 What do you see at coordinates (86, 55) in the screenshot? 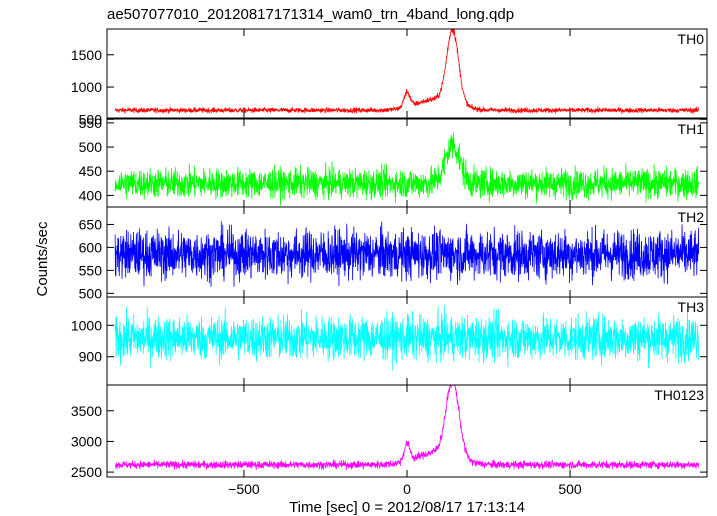
I see `y-tick-label: 1500` at bounding box center [86, 55].